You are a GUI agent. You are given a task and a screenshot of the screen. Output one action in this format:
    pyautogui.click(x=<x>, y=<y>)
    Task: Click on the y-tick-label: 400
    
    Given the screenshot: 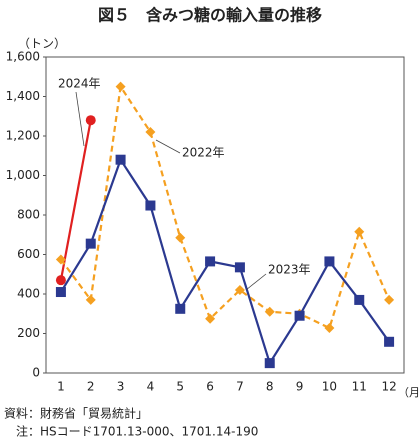 What is the action you would take?
    pyautogui.click(x=28, y=294)
    